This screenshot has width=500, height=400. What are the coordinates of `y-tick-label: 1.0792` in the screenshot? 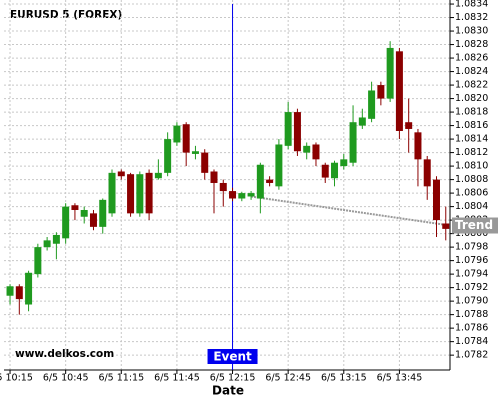 It's located at (471, 287).